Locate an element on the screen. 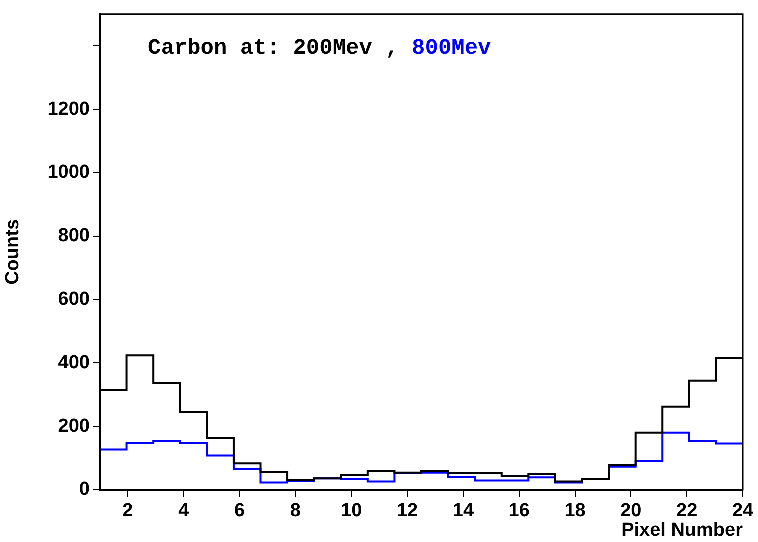 The image size is (758, 542). x-tick-label: 2 is located at coordinates (128, 511).